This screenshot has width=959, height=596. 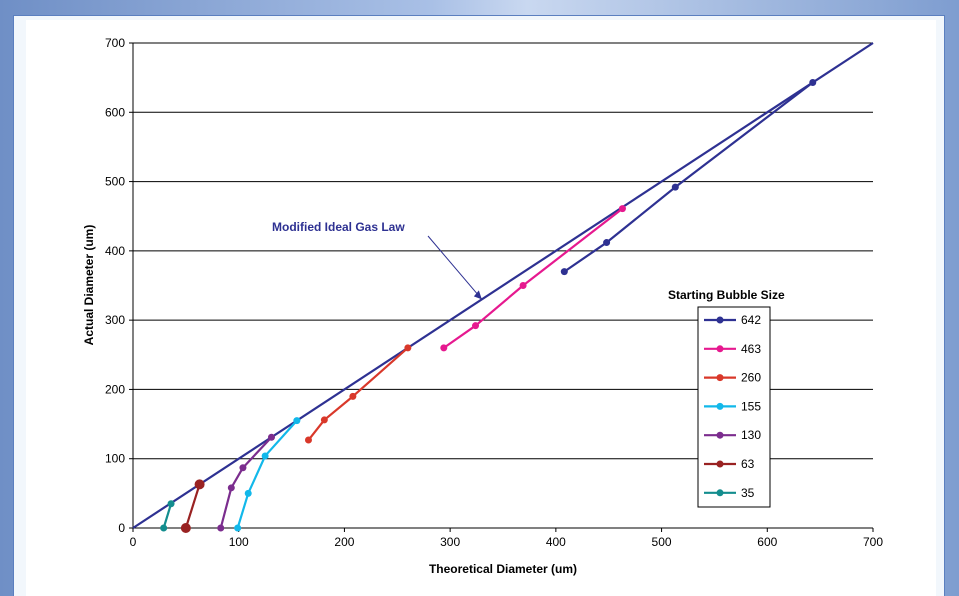 I want to click on legend-item-130: 130, so click(x=732, y=435).